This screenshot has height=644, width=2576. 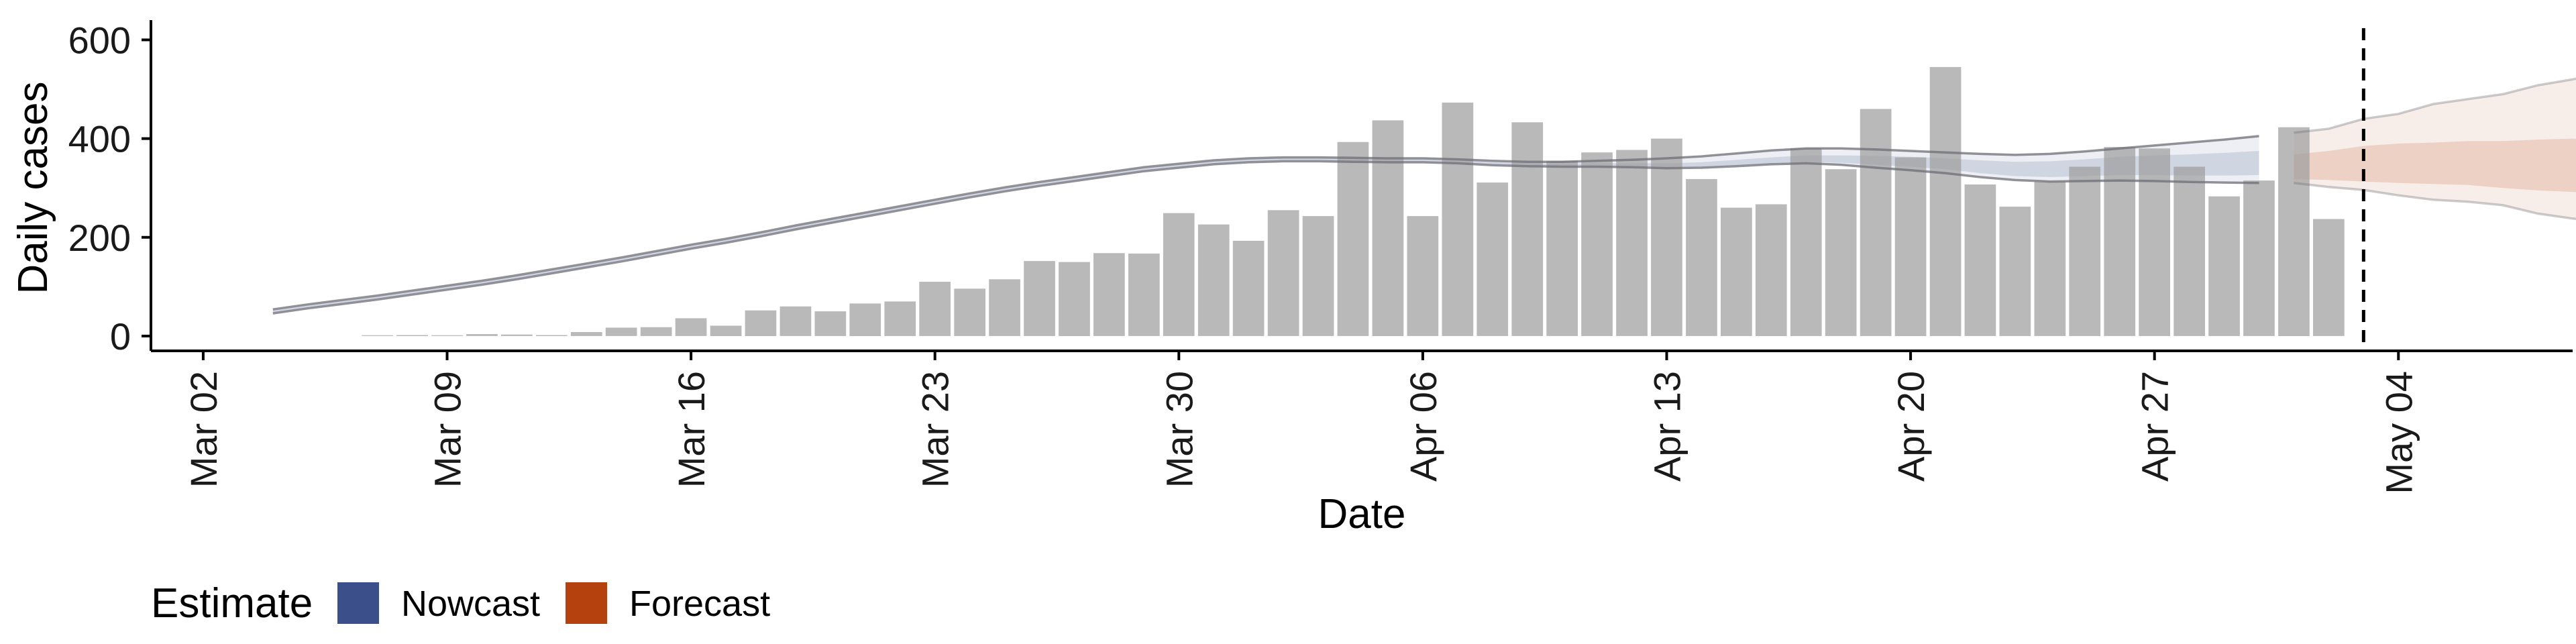 I want to click on x-tick-label: Mar 16, so click(x=691, y=429).